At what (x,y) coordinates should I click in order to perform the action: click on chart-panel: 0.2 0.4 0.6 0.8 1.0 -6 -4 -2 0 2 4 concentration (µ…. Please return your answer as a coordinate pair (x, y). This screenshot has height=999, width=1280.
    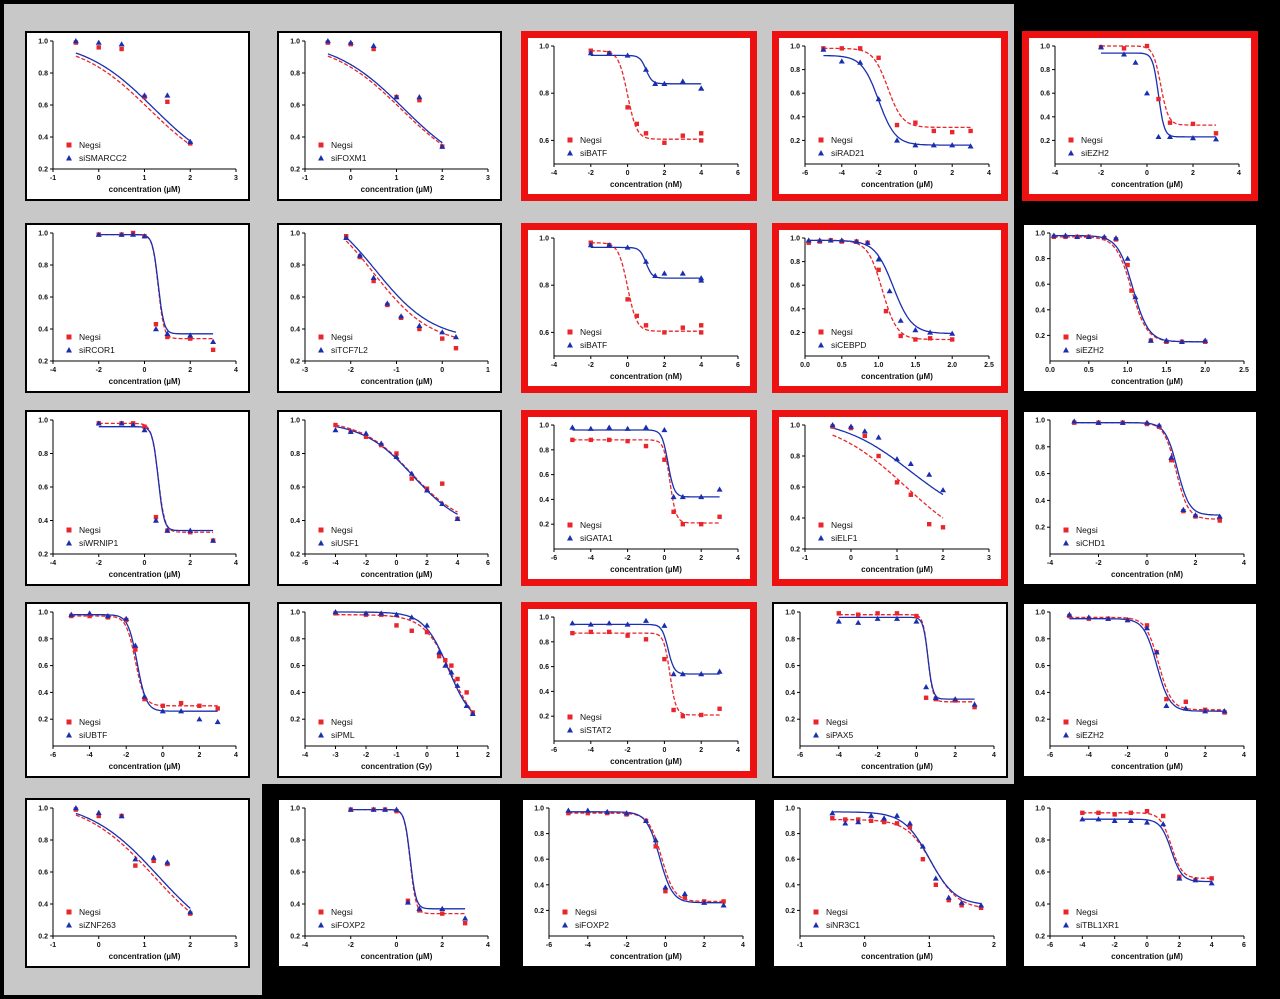
    Looking at the image, I should click on (639, 883).